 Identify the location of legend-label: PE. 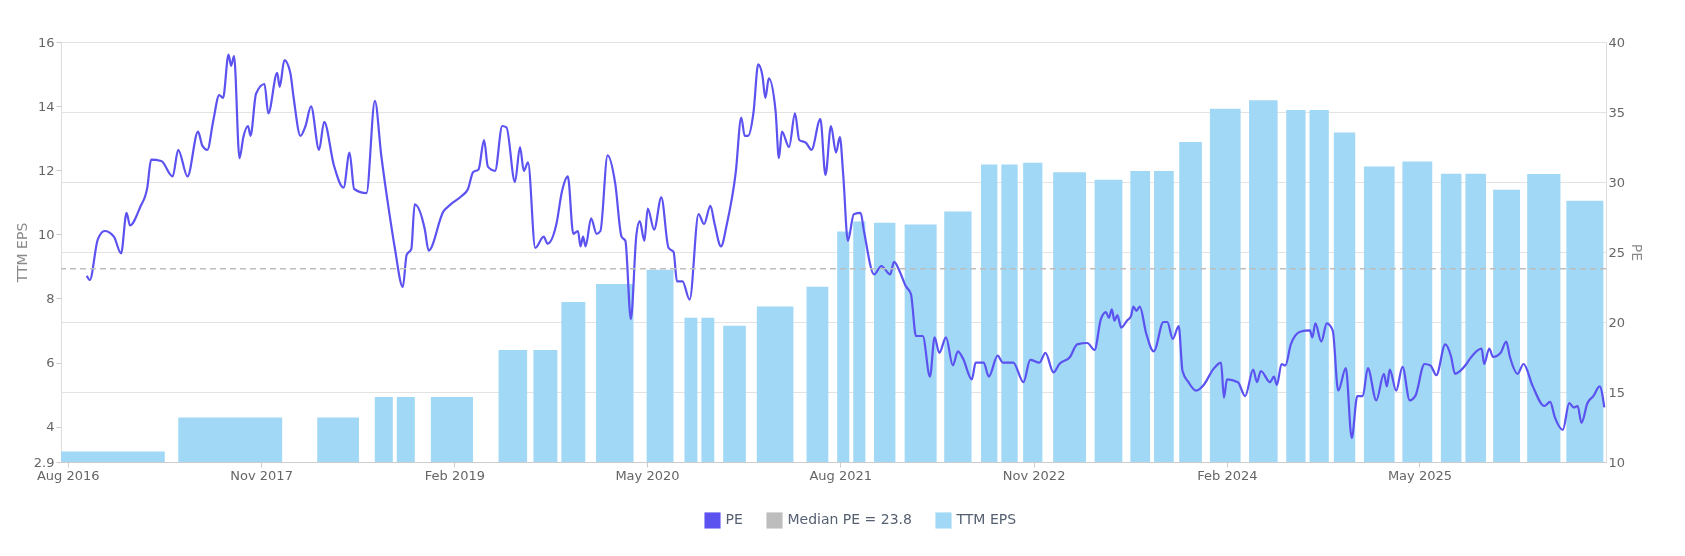
(734, 519).